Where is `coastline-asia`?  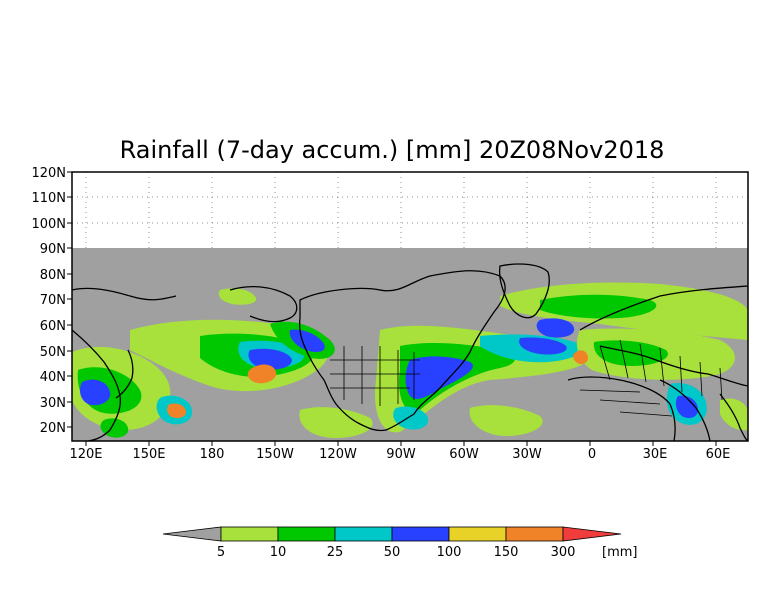 coastline-asia is located at coordinates (124, 364).